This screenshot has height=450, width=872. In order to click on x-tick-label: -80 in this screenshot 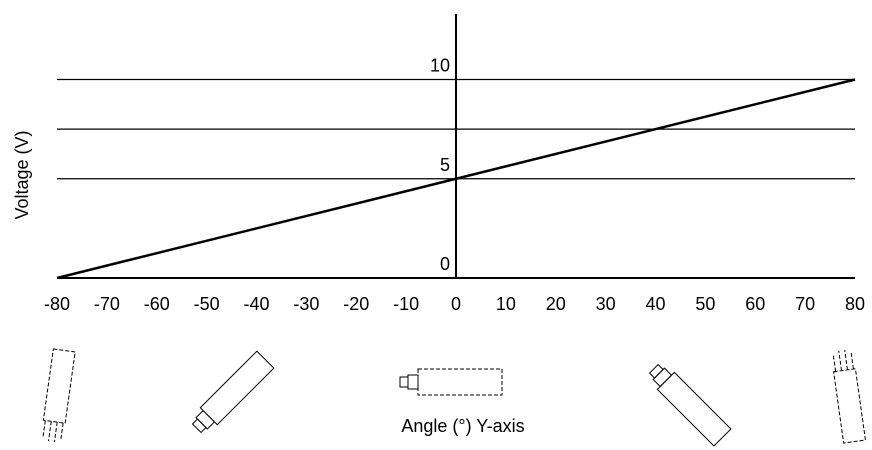, I will do `click(57, 304)`.